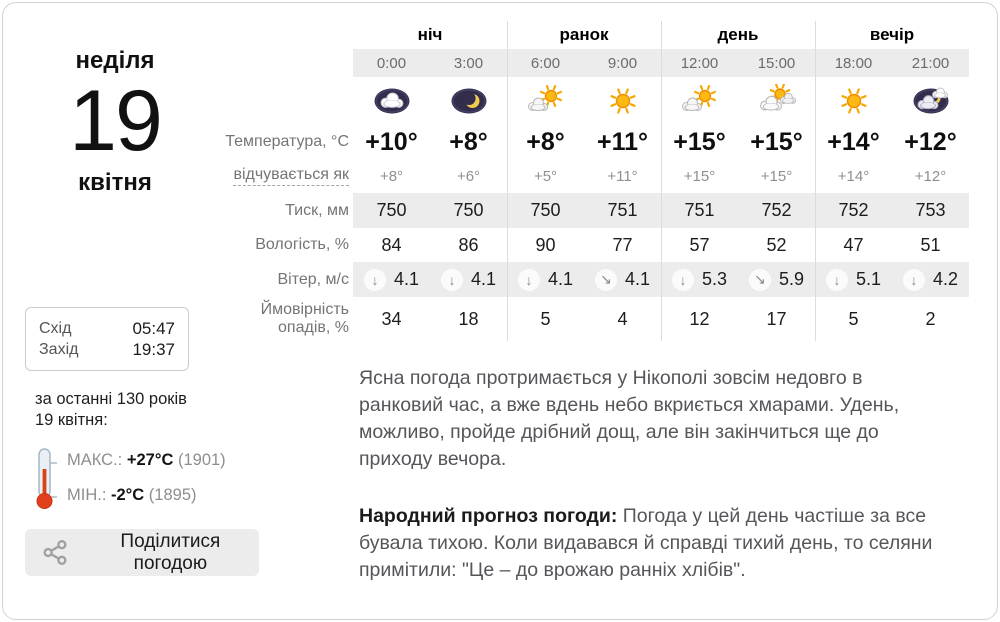 This screenshot has width=1000, height=622. What do you see at coordinates (776, 63) in the screenshot?
I see `hour-cell: 15:00` at bounding box center [776, 63].